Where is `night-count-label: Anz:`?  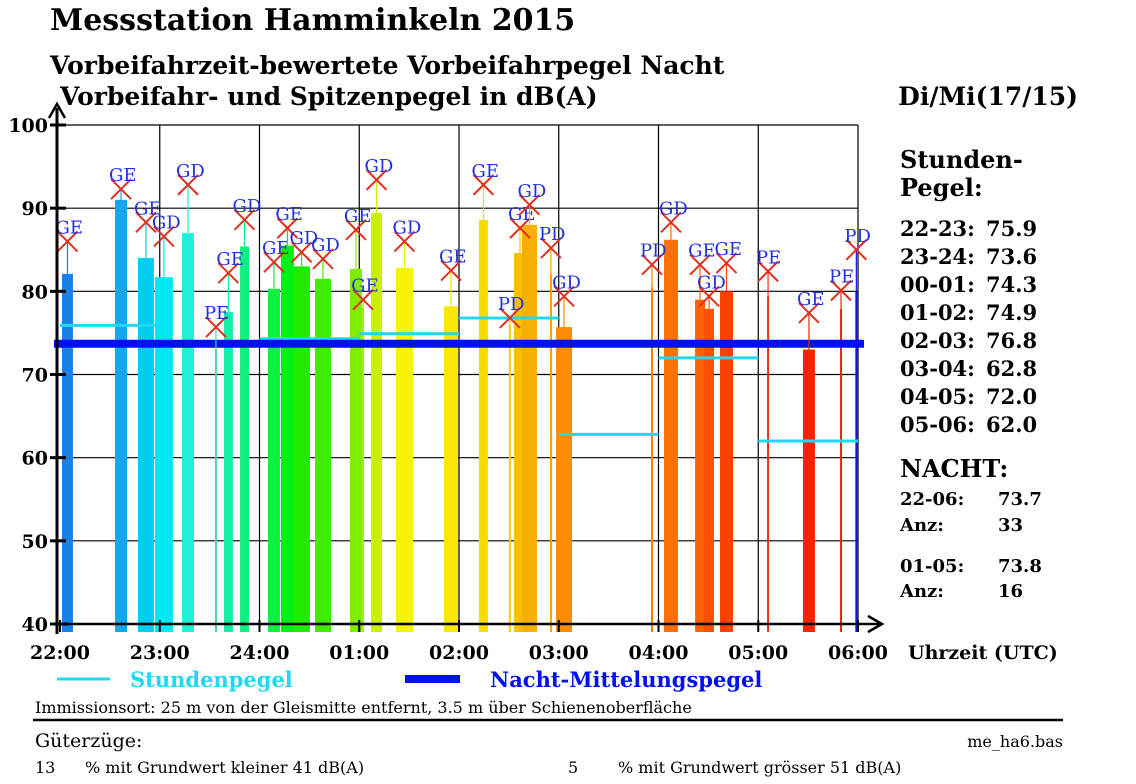
night-count-label: Anz: is located at coordinates (921, 525).